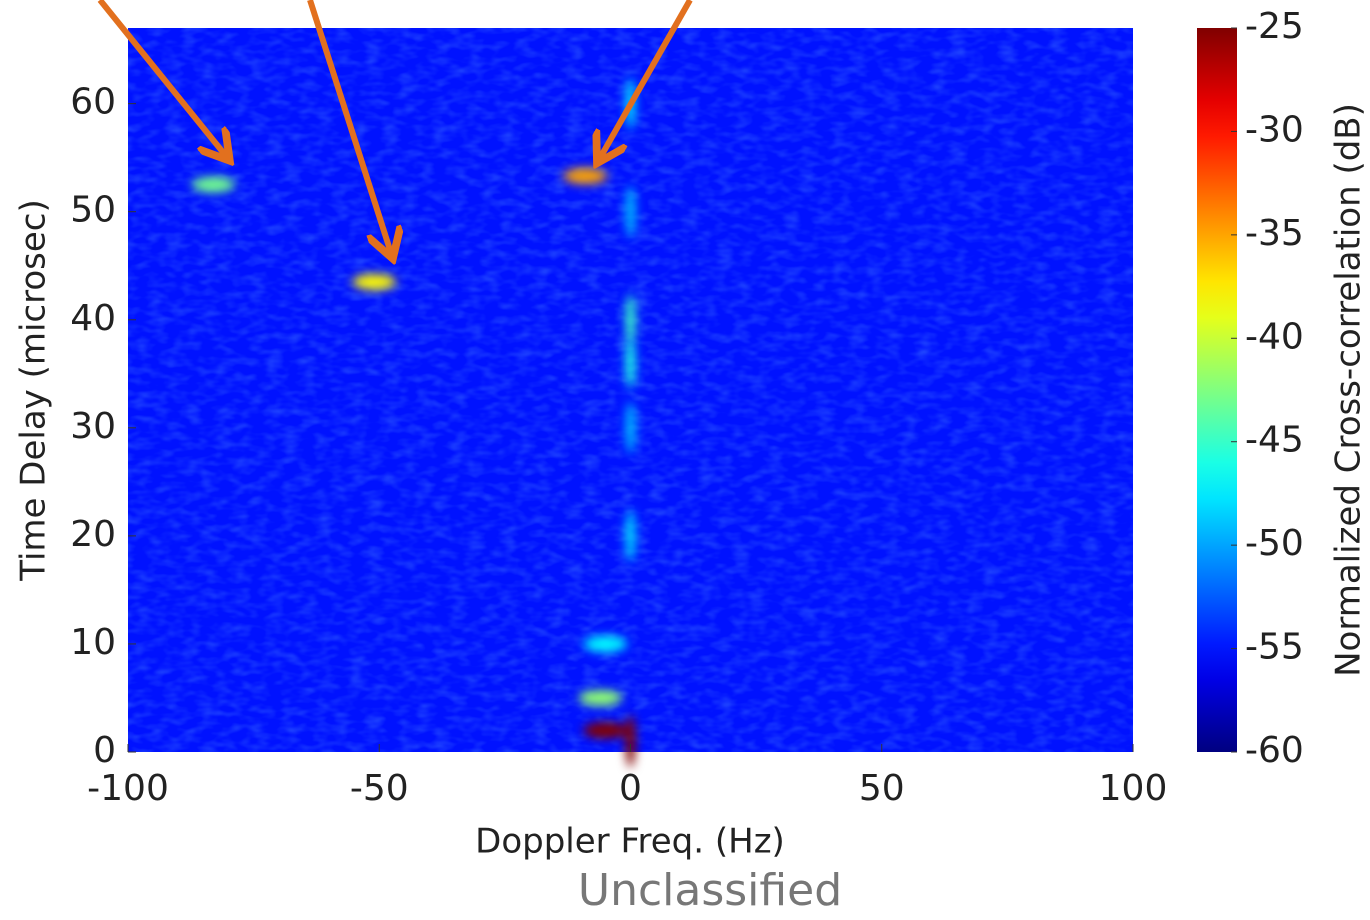 This screenshot has width=1370, height=920. What do you see at coordinates (93, 534) in the screenshot?
I see `y-tick-label: 20` at bounding box center [93, 534].